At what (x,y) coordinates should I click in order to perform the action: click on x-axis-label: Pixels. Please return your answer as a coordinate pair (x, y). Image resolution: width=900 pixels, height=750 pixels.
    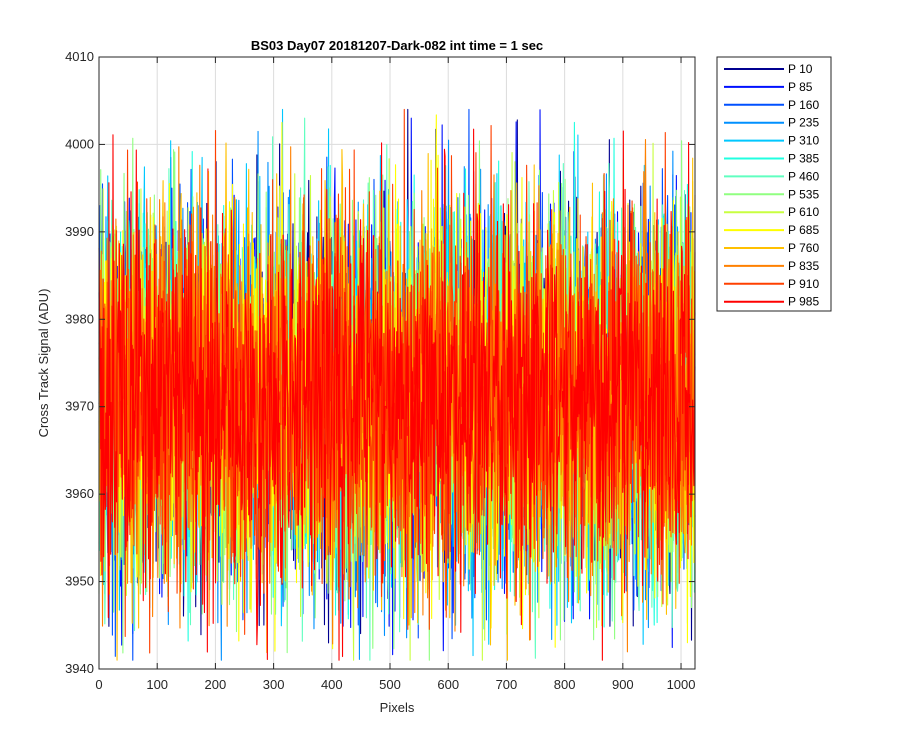
    Looking at the image, I should click on (397, 707).